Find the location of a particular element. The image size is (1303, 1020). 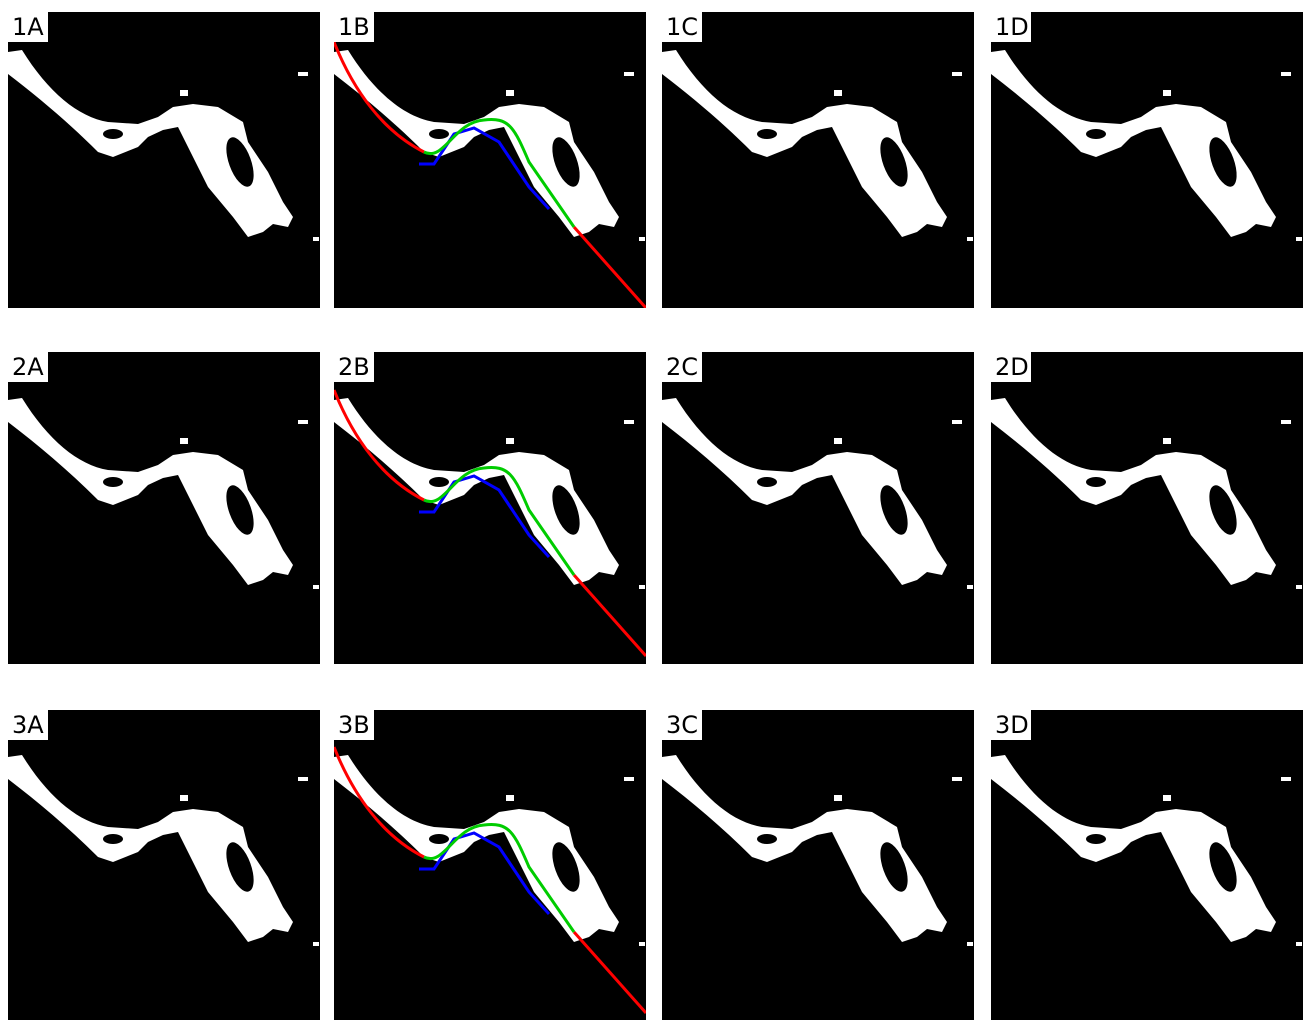

panel-label: 1B is located at coordinates (354, 27).